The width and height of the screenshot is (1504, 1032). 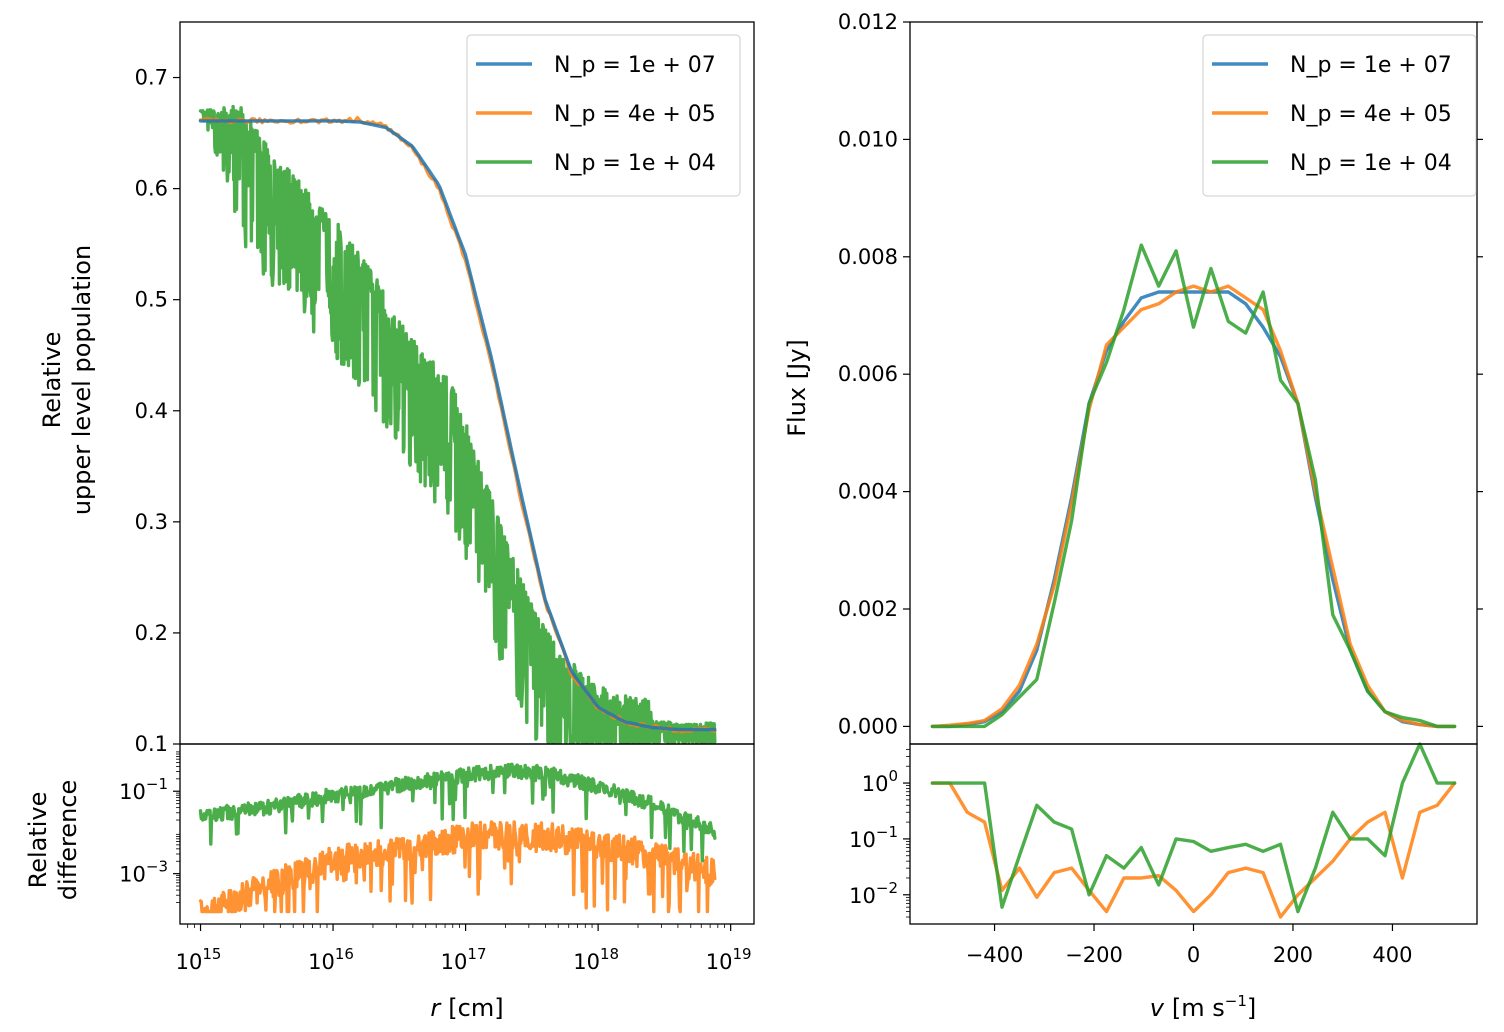 I want to click on y-tick-label: 0.002, so click(x=868, y=609).